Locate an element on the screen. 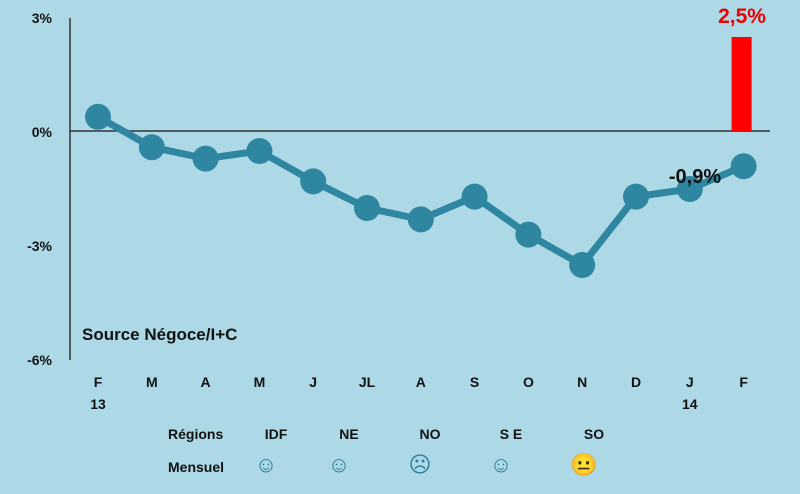 Image resolution: width=800 pixels, height=494 pixels. y-tick-label: 0% is located at coordinates (42, 132).